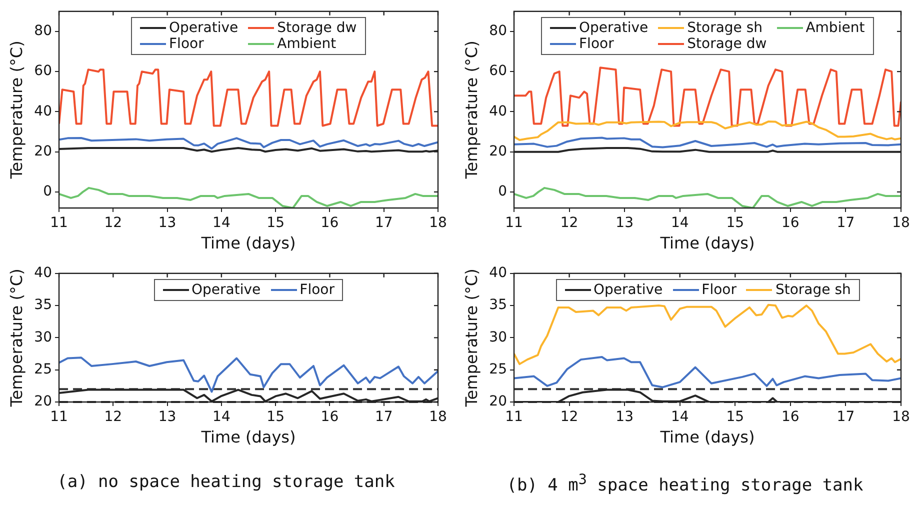  What do you see at coordinates (685, 484) in the screenshot?
I see `text: (b) 4 m$^{3}$ space heating storage tank` at bounding box center [685, 484].